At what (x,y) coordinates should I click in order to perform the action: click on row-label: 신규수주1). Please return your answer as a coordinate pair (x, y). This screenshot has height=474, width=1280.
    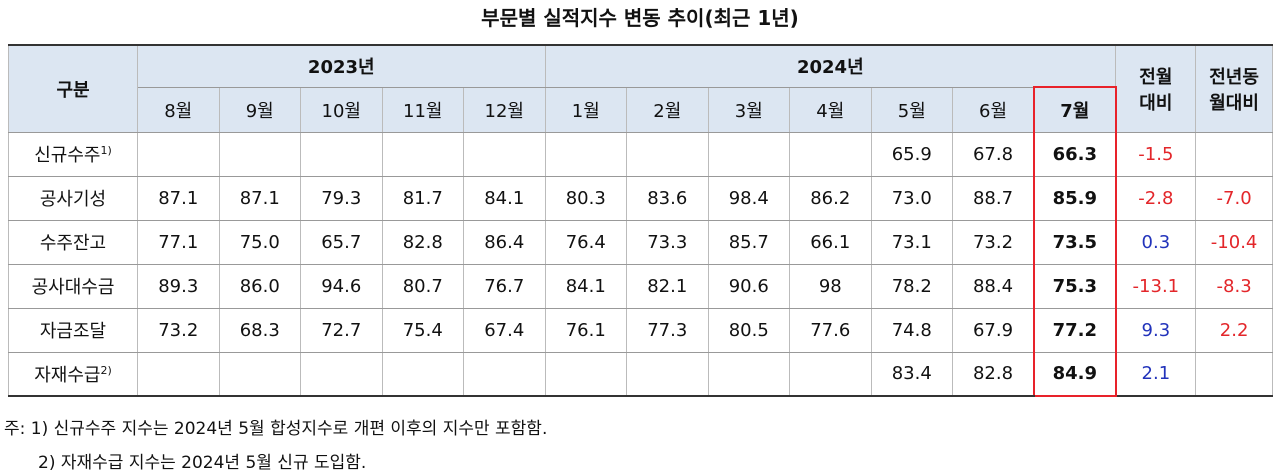
    Looking at the image, I should click on (73, 154).